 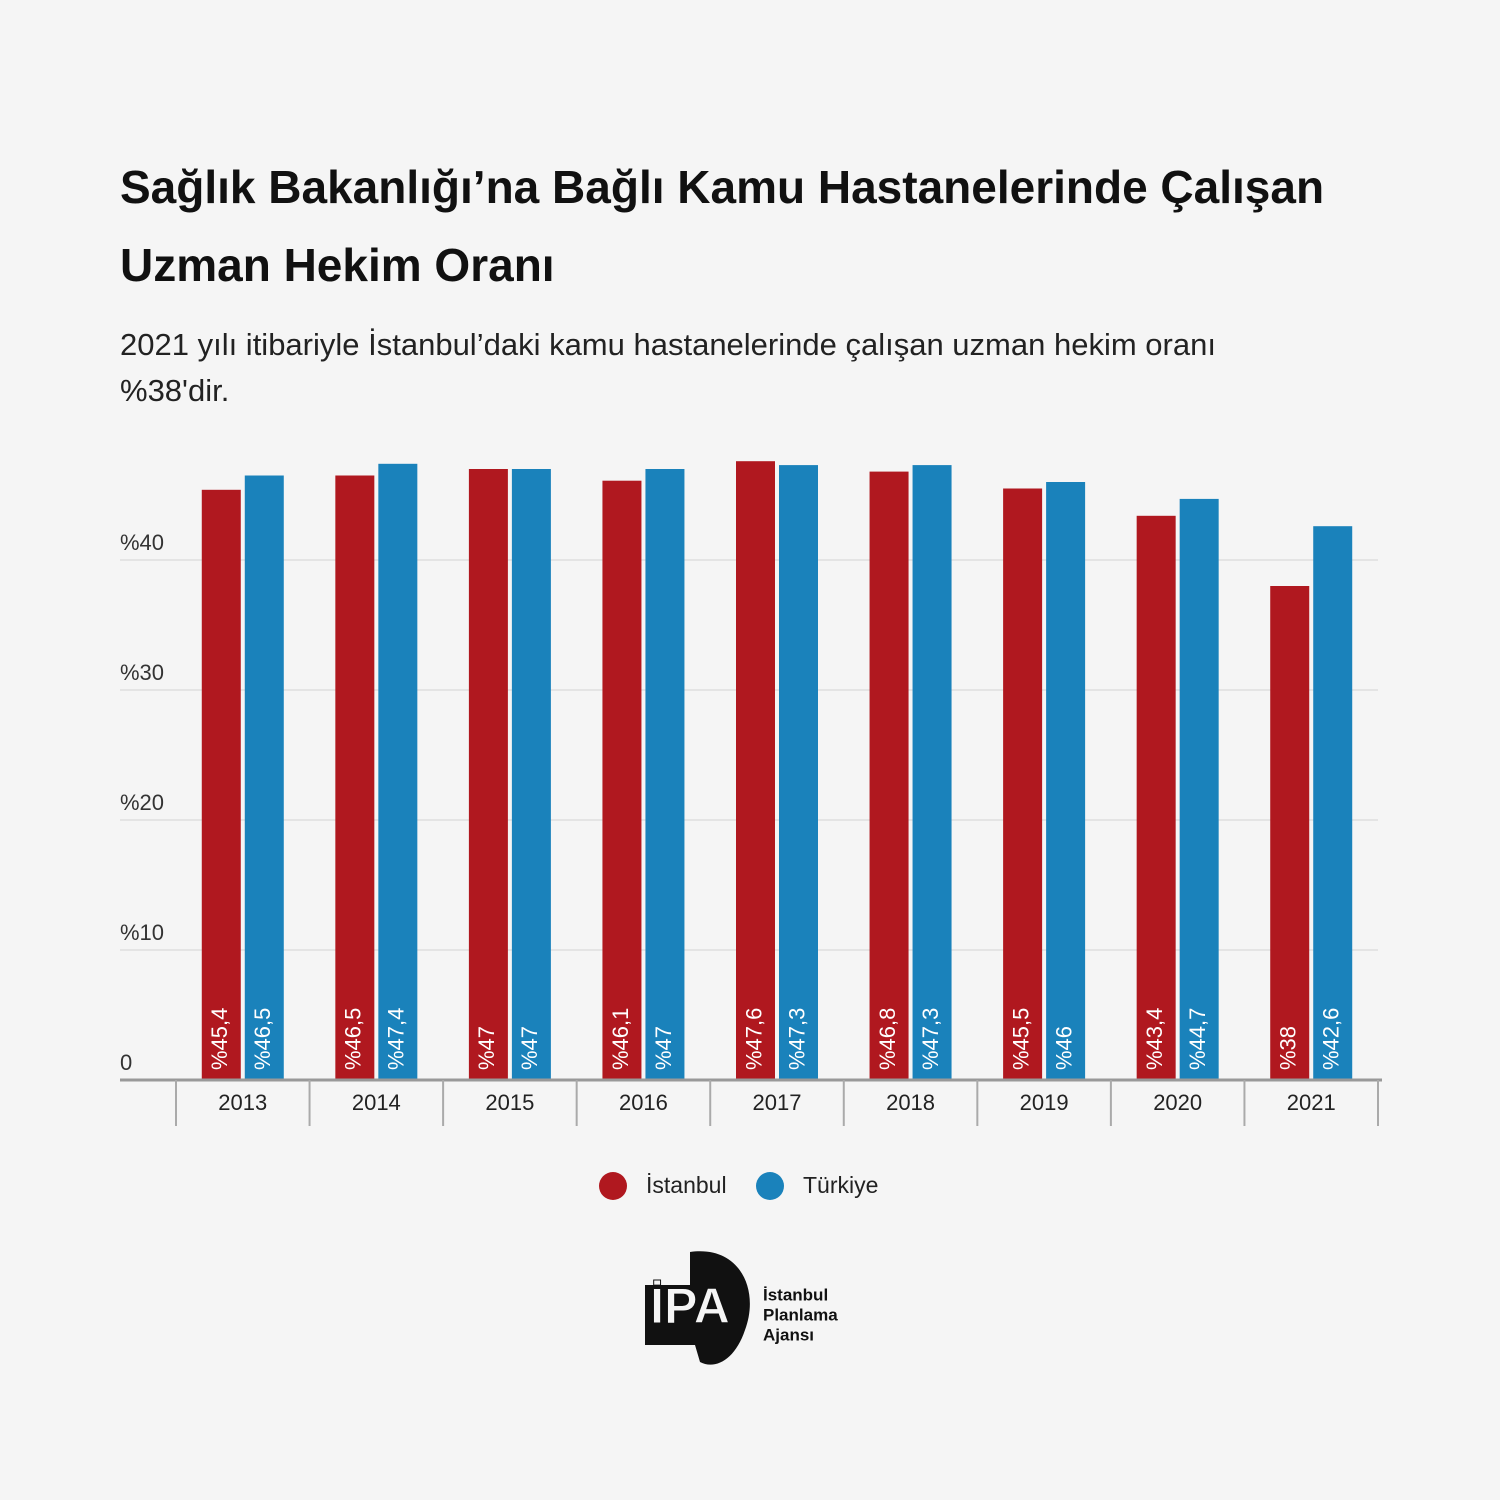 What do you see at coordinates (1020, 1039) in the screenshot?
I see `value-label: %45,5` at bounding box center [1020, 1039].